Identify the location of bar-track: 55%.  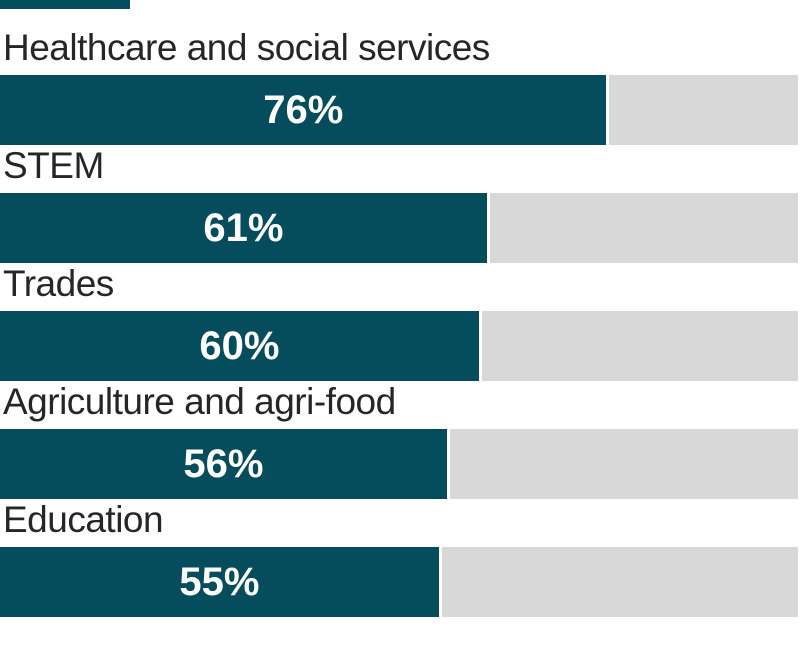
(399, 582).